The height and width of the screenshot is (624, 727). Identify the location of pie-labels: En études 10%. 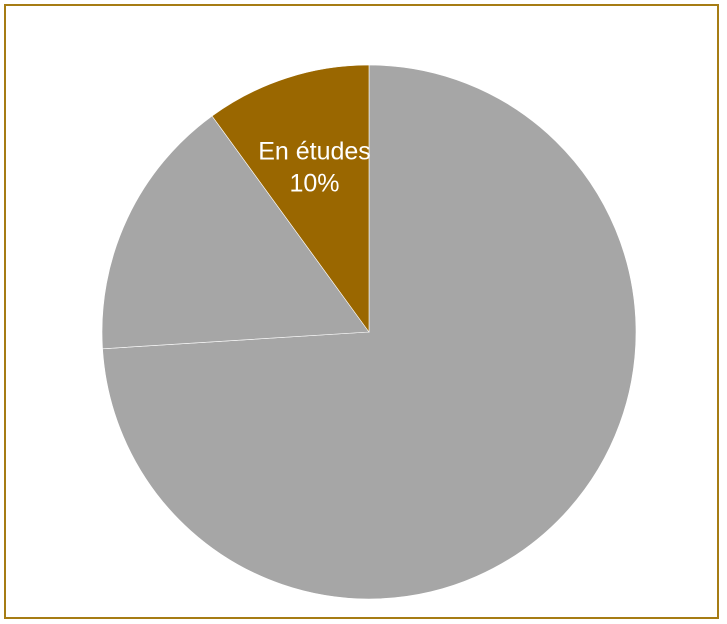
(314, 167).